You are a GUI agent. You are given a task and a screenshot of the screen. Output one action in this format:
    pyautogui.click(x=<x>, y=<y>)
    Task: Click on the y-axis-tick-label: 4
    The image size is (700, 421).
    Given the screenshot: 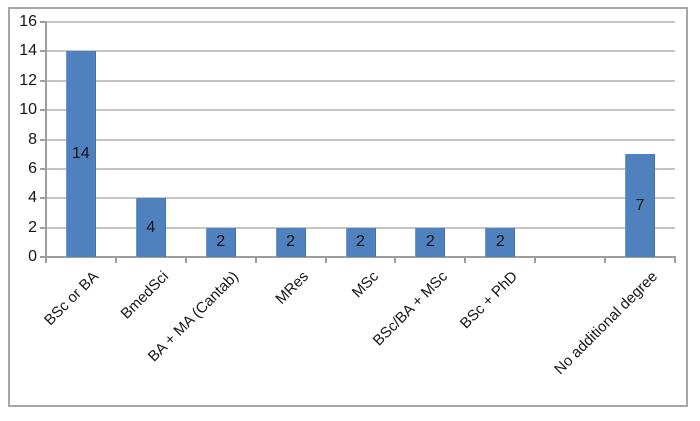 What is the action you would take?
    pyautogui.click(x=32, y=198)
    